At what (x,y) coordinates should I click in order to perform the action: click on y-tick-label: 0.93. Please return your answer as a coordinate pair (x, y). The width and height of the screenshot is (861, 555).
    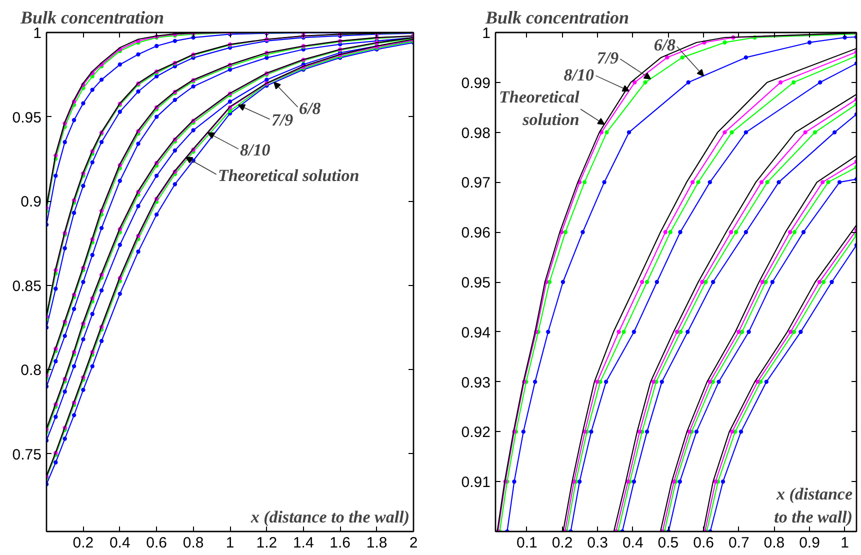
    Looking at the image, I should click on (476, 383).